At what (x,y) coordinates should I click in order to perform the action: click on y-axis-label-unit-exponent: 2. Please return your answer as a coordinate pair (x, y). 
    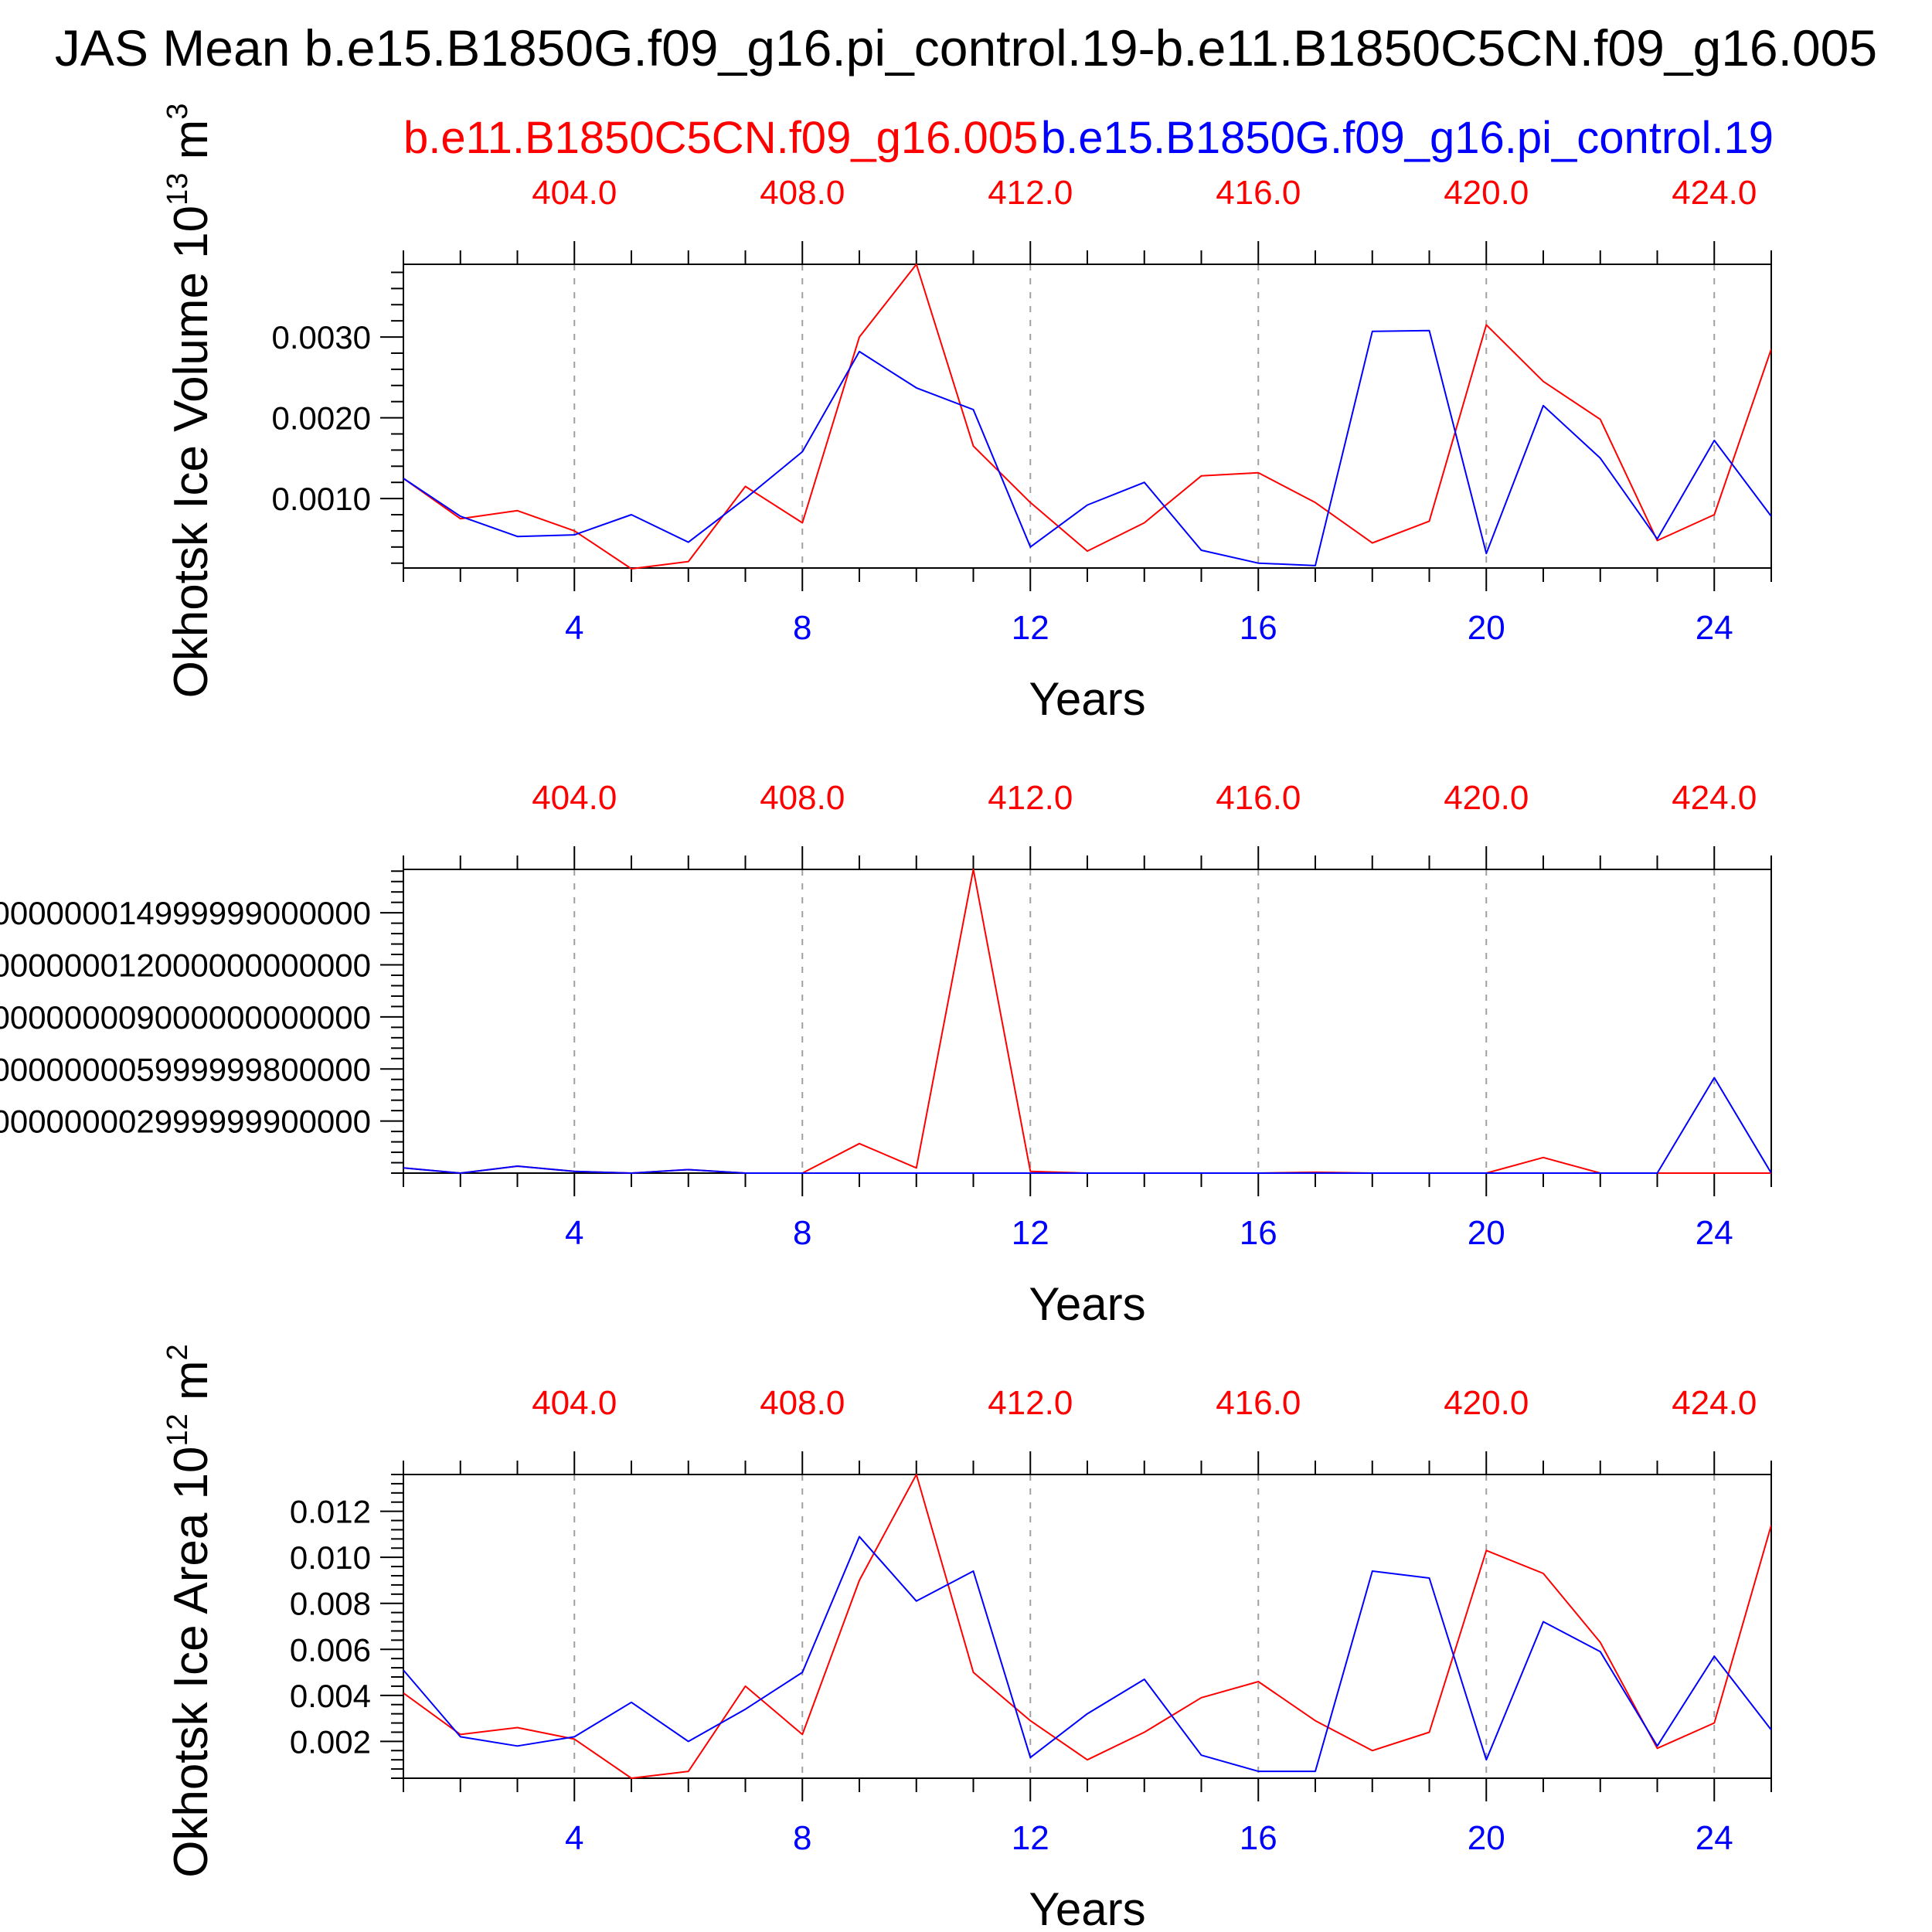
    Looking at the image, I should click on (178, 1352).